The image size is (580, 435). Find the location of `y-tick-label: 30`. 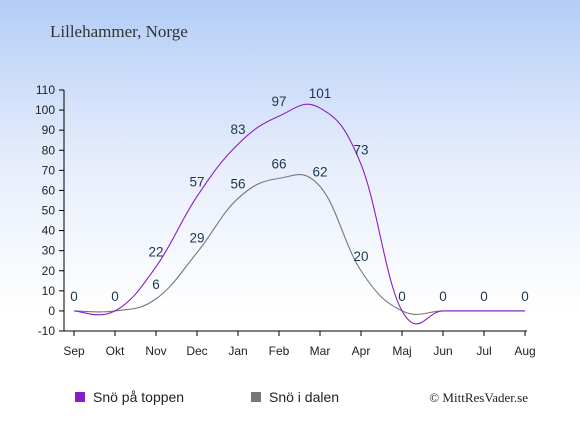

y-tick-label: 30 is located at coordinates (49, 251).